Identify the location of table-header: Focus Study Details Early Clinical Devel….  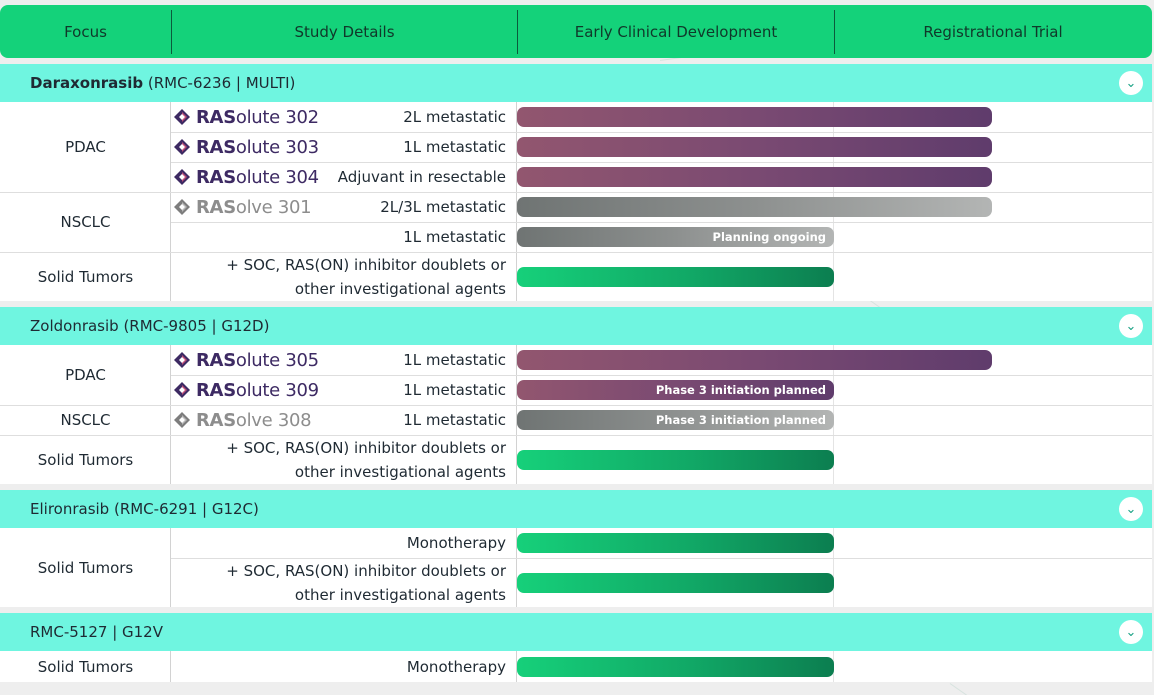
(576, 31).